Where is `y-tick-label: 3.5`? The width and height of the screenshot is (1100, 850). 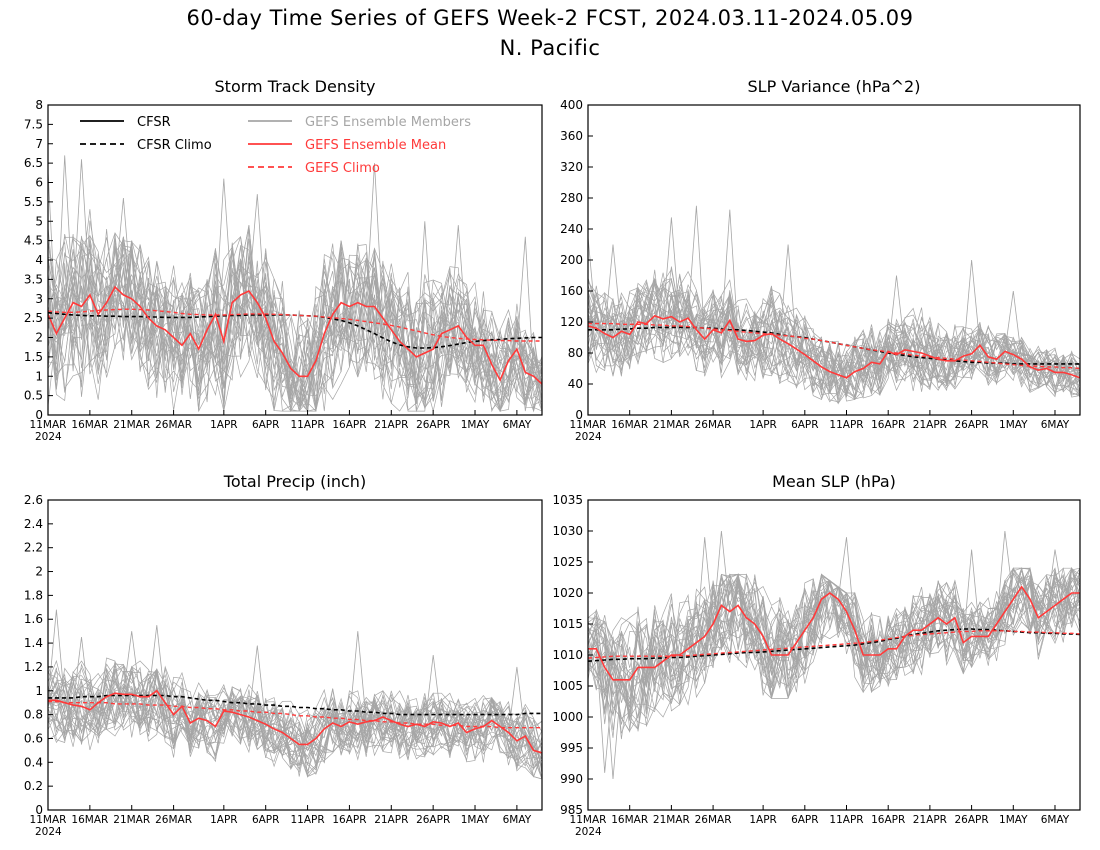
y-tick-label: 3.5 is located at coordinates (33, 279).